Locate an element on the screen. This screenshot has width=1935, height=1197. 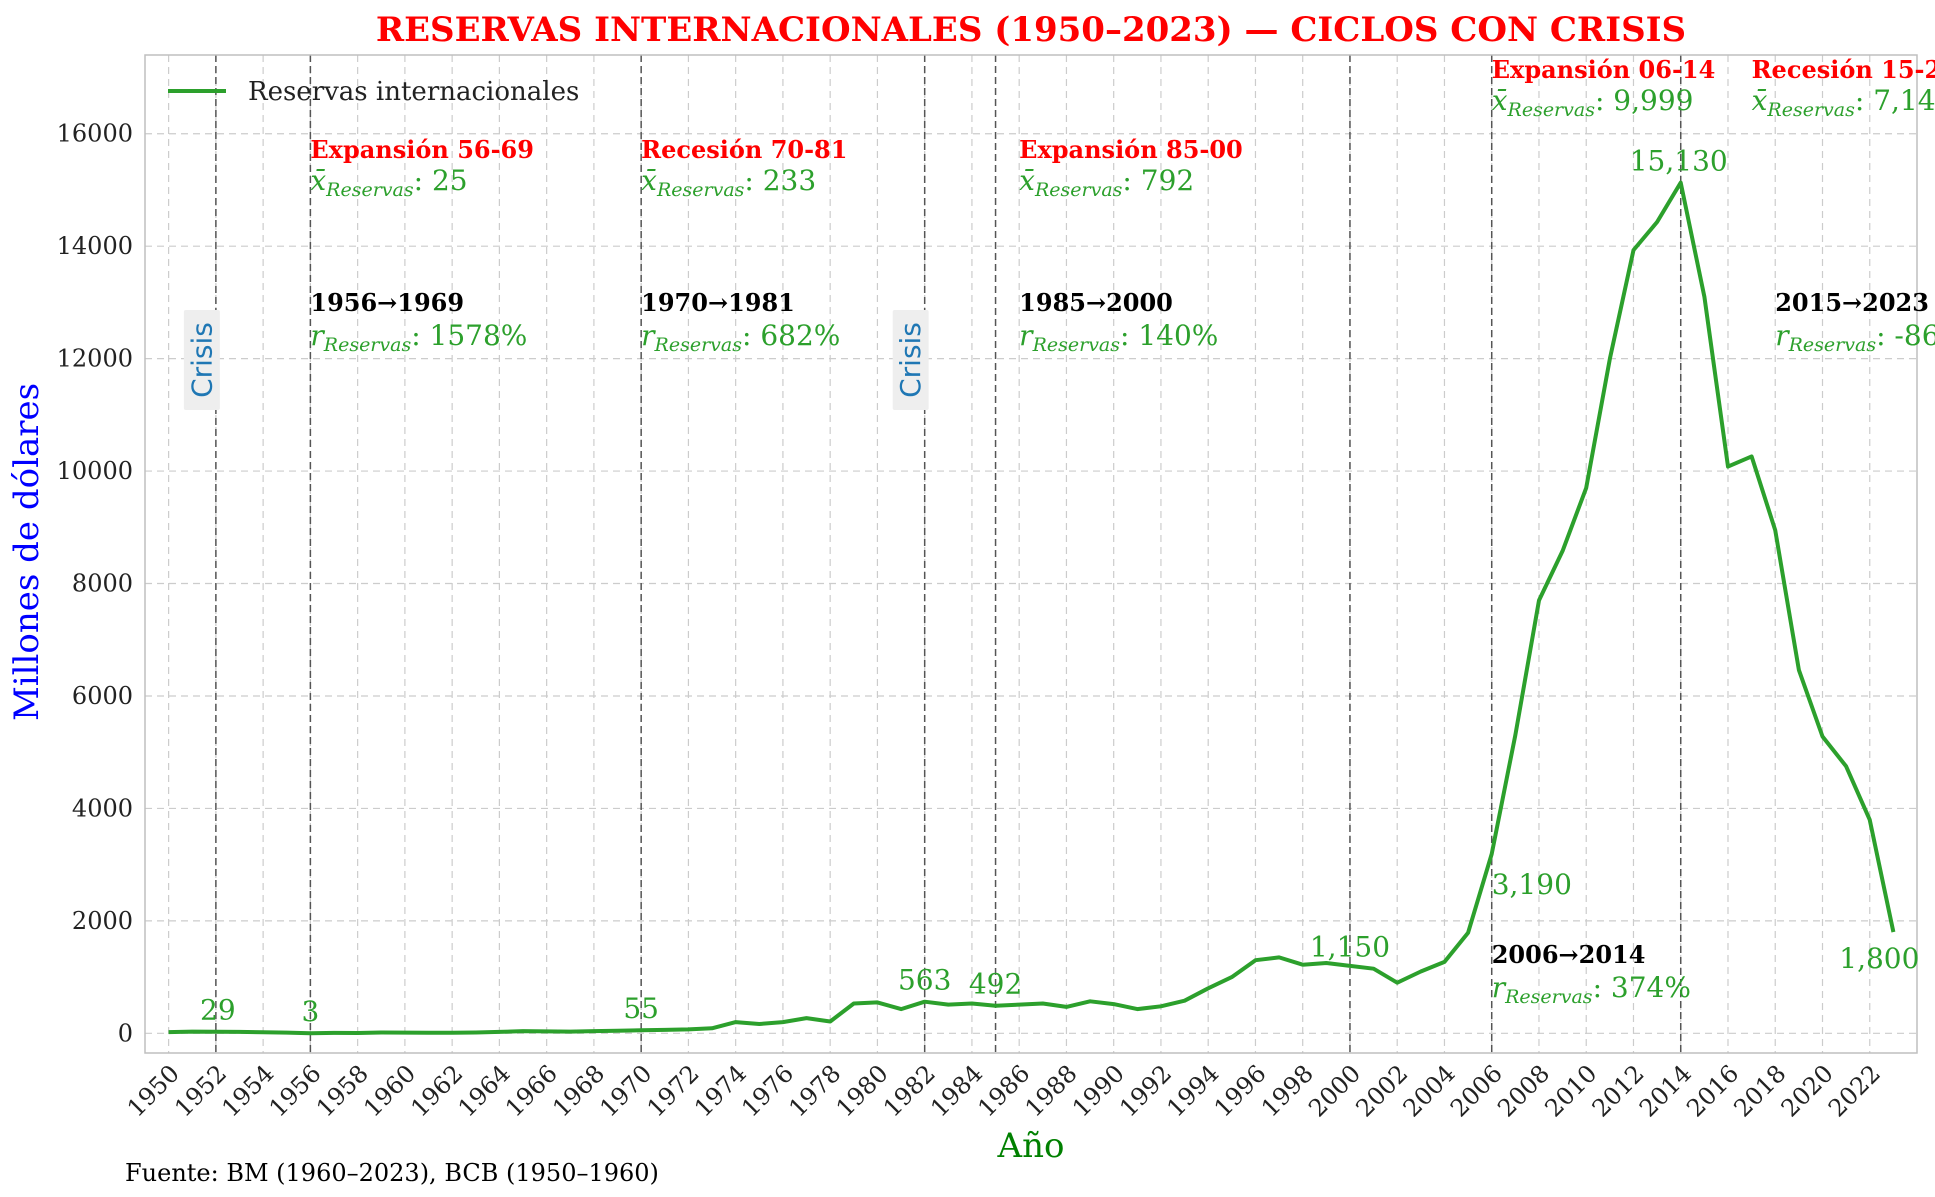
x-tick-label: 1976 is located at coordinates (767, 1090).